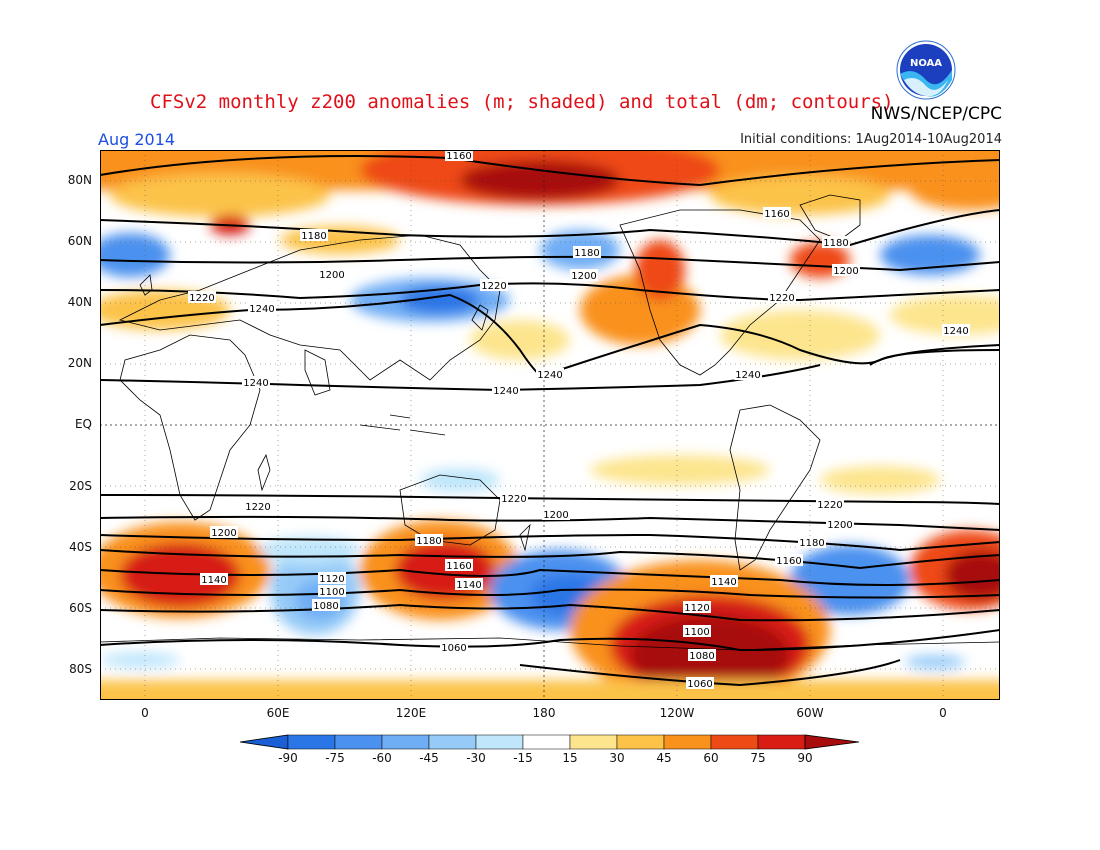  I want to click on colorbar-label: -75, so click(335, 758).